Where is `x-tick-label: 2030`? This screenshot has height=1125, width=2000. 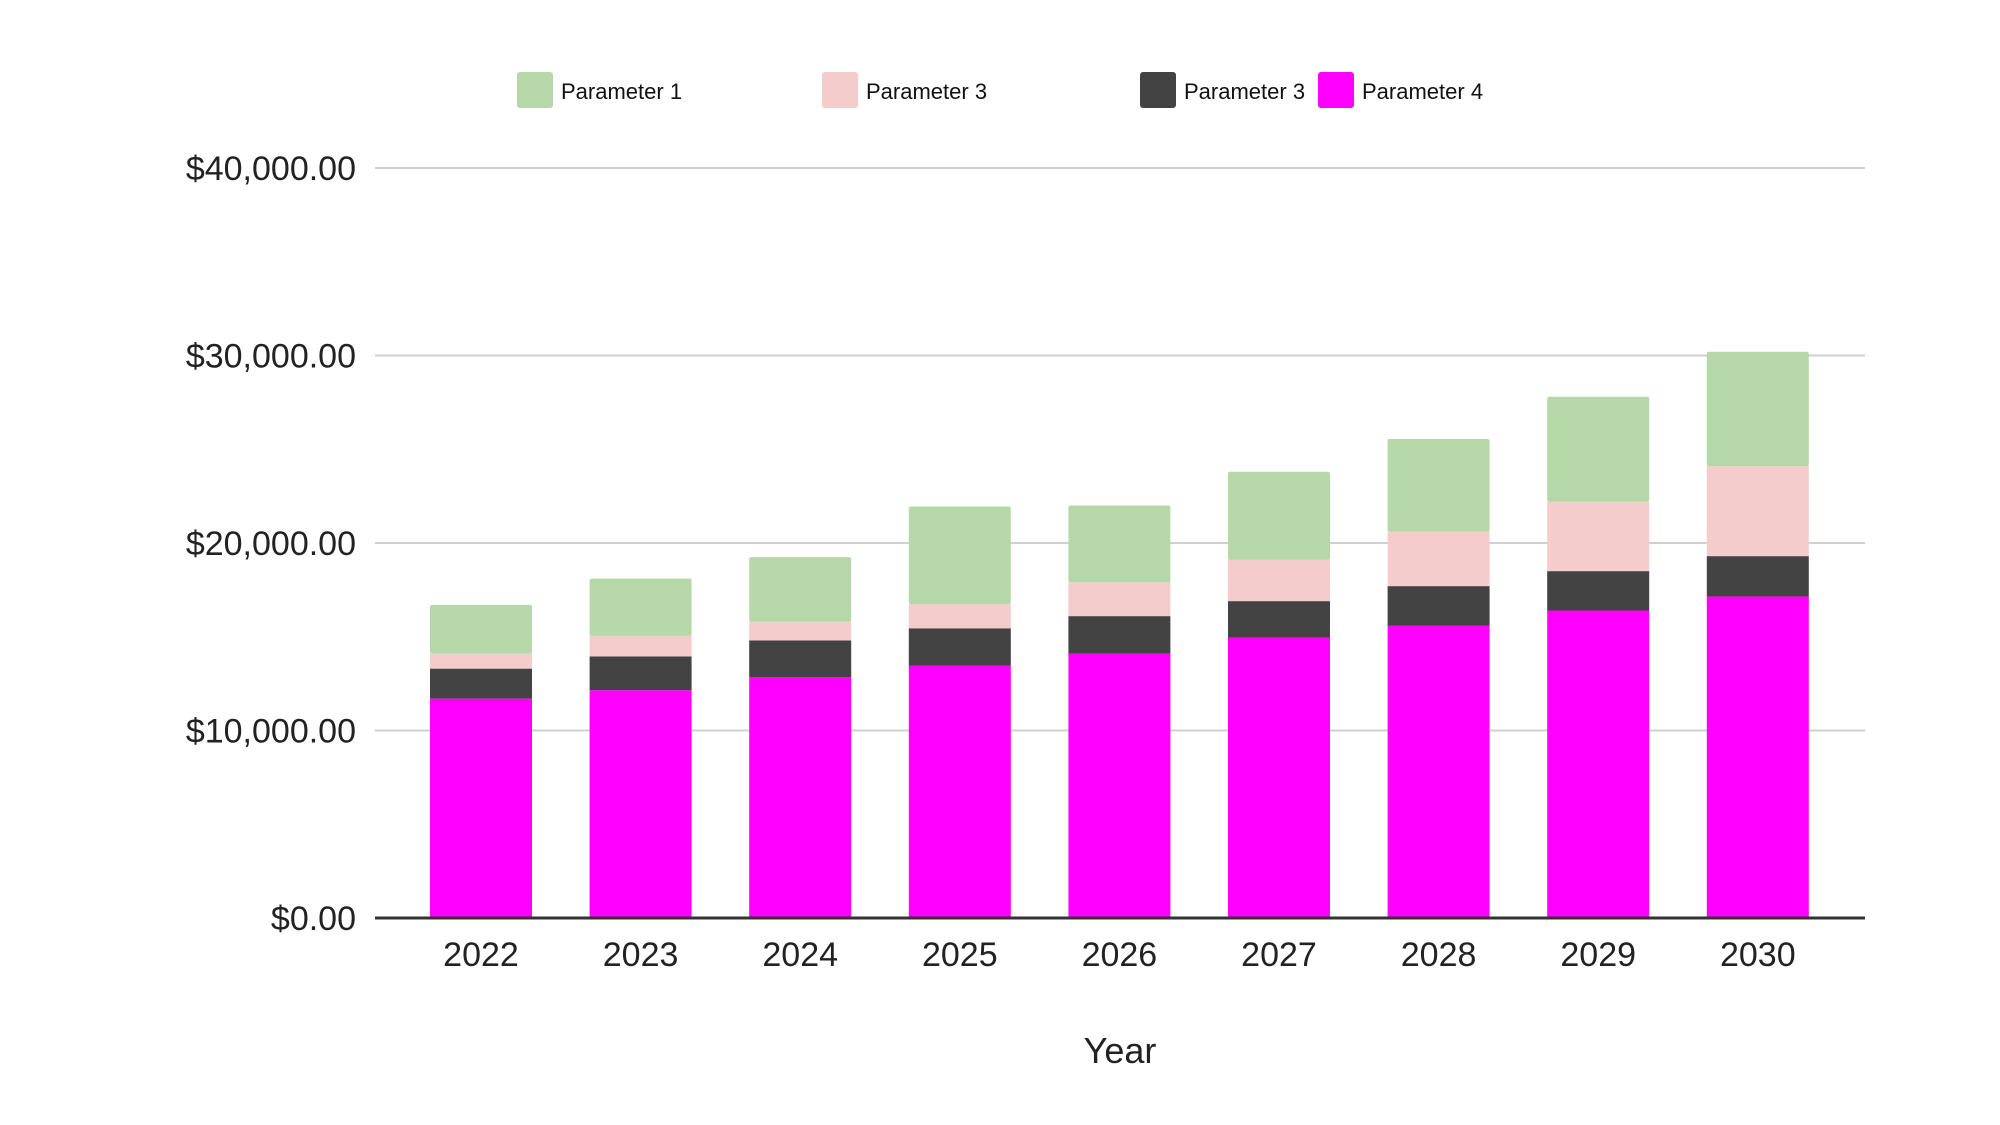 x-tick-label: 2030 is located at coordinates (1758, 955).